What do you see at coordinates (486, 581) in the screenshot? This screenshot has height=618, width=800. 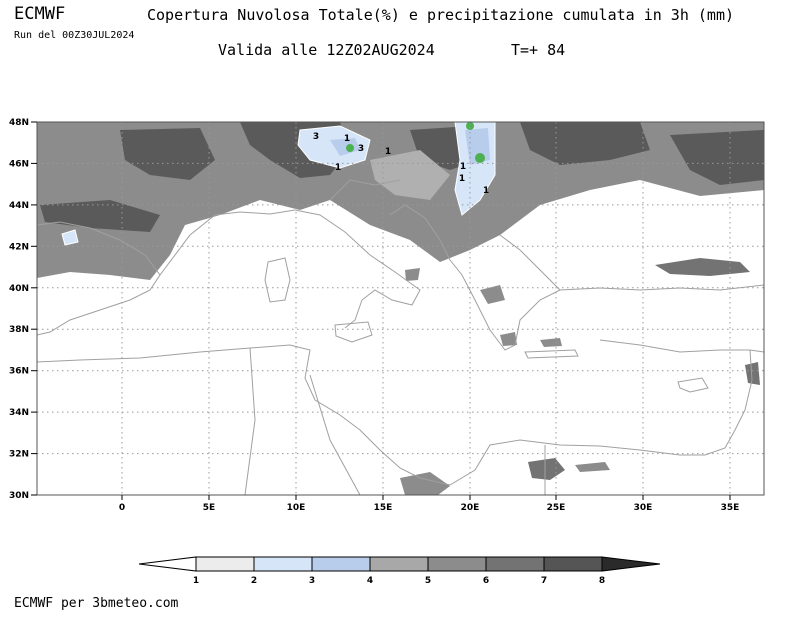 I see `legend-label: 6` at bounding box center [486, 581].